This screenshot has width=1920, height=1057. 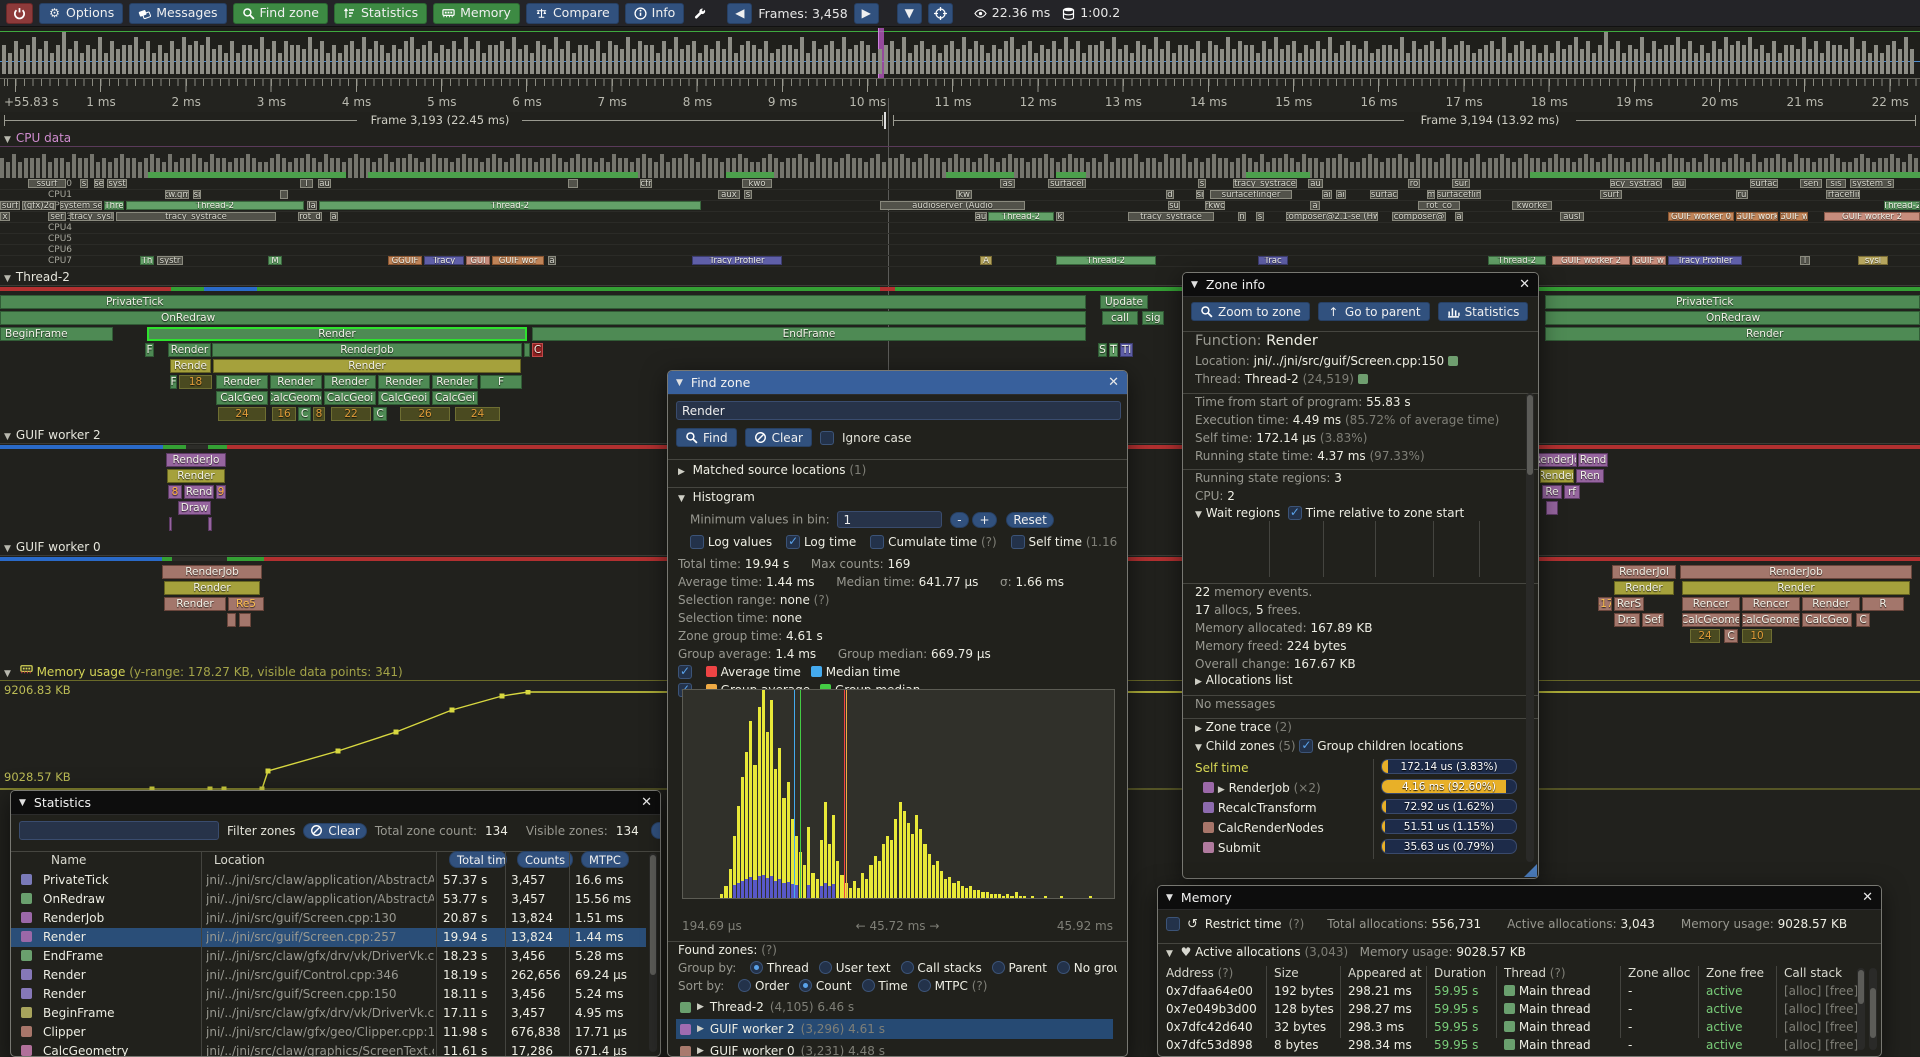 What do you see at coordinates (1102, 350) in the screenshot?
I see `timeline-zone: S` at bounding box center [1102, 350].